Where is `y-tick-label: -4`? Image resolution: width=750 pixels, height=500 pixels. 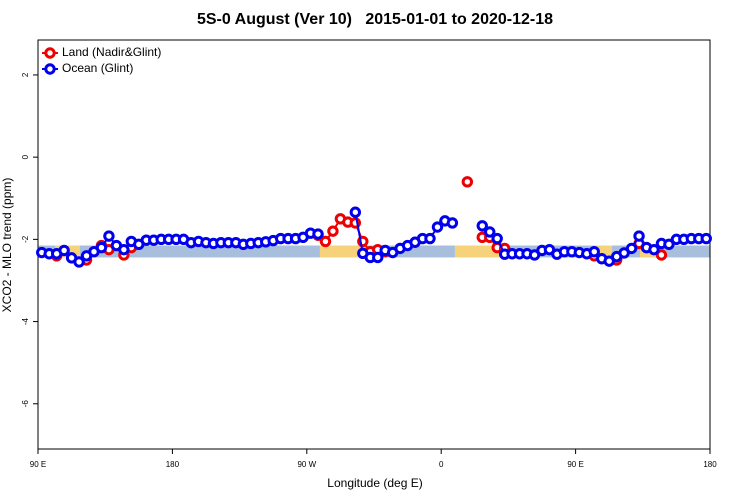 y-tick-label: -4 is located at coordinates (25, 321).